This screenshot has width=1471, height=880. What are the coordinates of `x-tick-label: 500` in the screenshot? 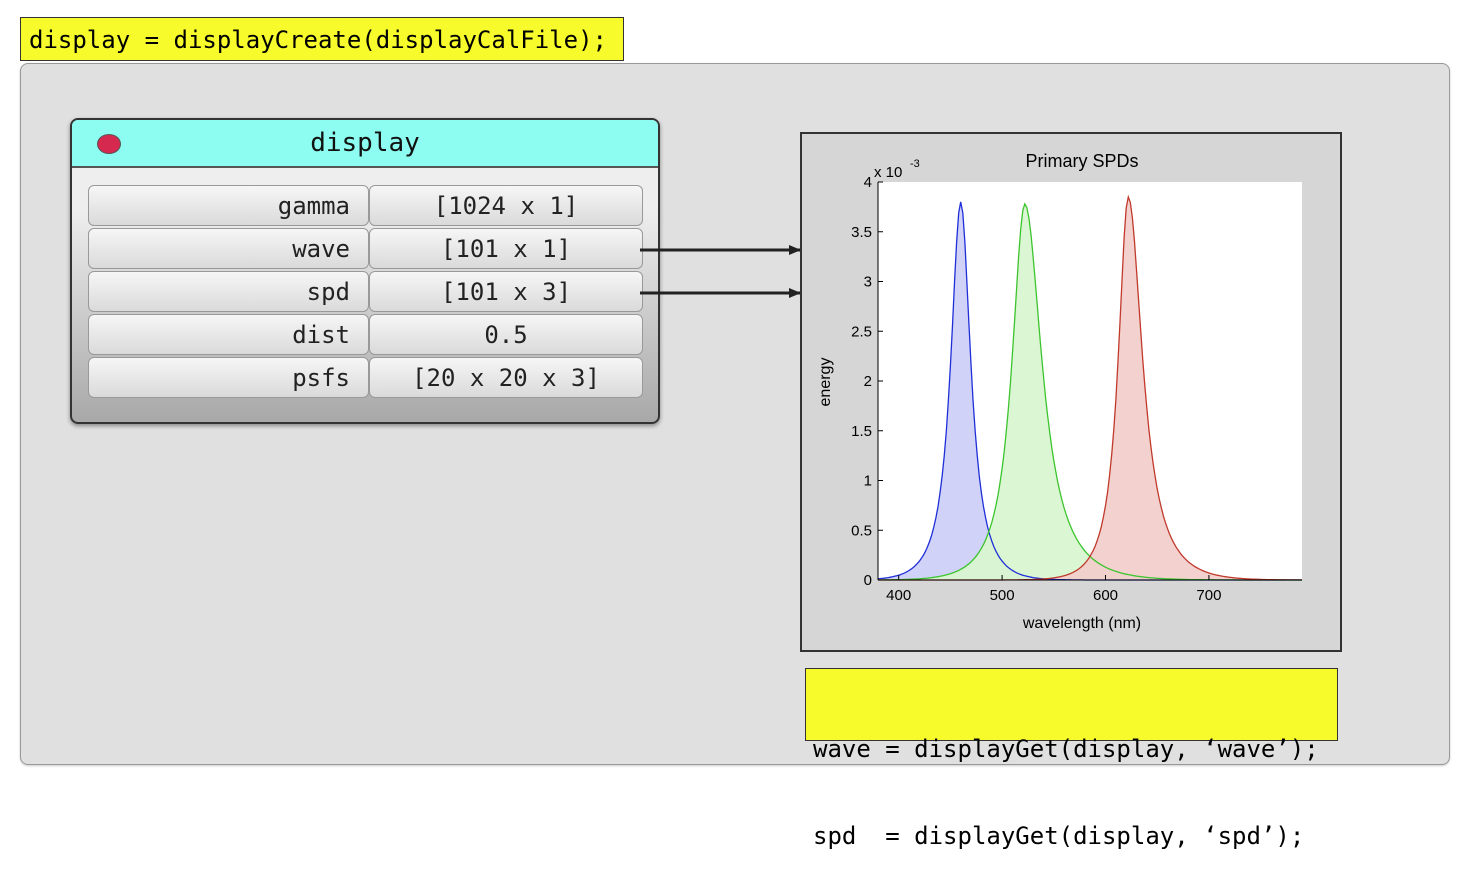 It's located at (1002, 595).